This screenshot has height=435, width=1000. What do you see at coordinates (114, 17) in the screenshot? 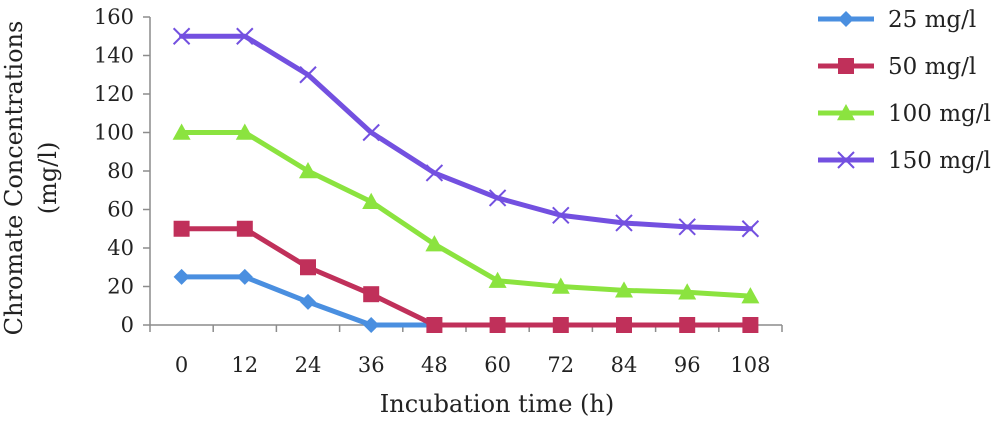
I see `y-tick-label: 160` at bounding box center [114, 17].